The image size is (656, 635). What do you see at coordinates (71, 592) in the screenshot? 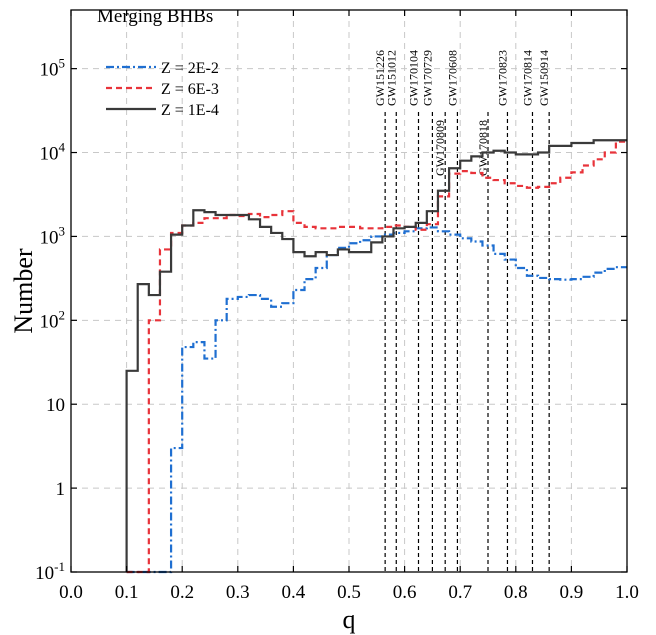
I see `x-tick-label: 0.0` at bounding box center [71, 592].